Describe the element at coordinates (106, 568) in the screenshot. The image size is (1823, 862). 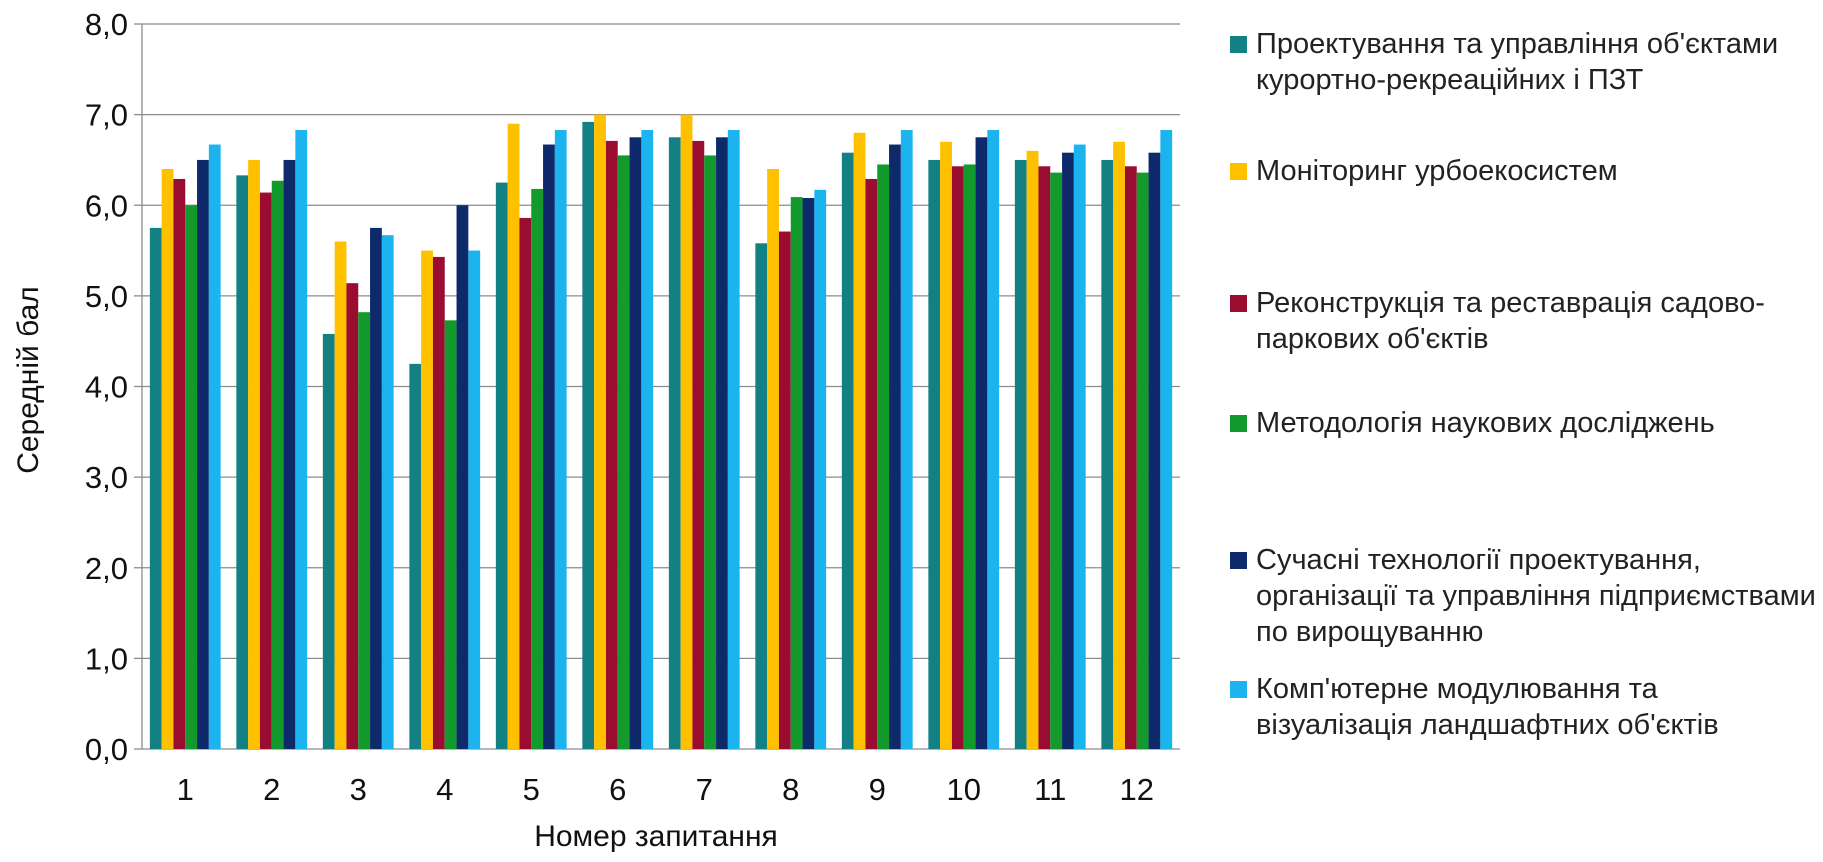
I see `y-tick-label: 2,0` at that location.